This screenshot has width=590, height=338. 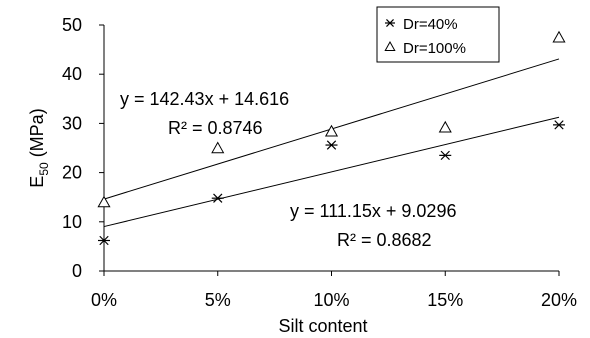 I want to click on y-ticks: 0 10 20 30 40 50, so click(x=83, y=148).